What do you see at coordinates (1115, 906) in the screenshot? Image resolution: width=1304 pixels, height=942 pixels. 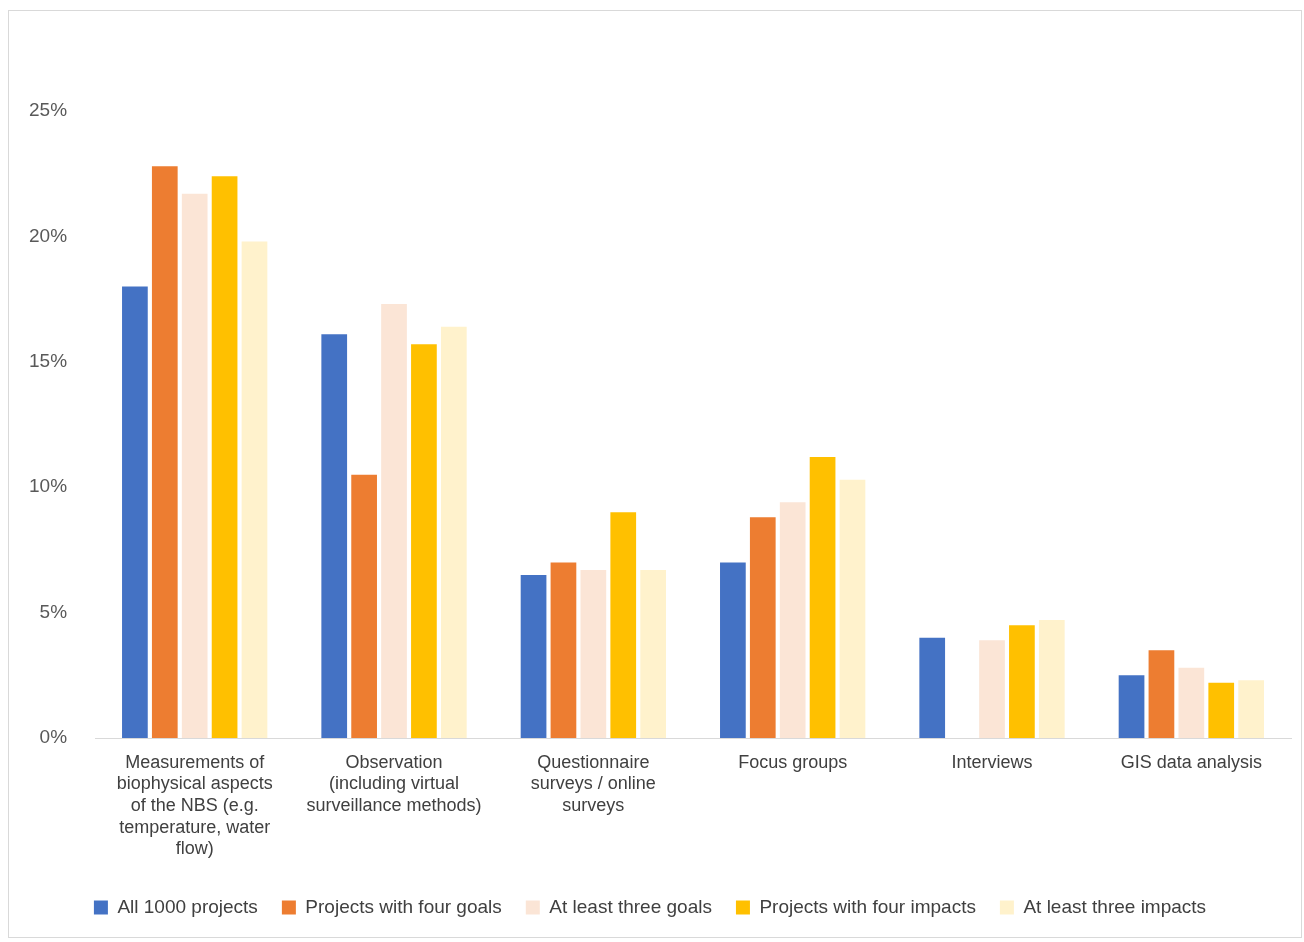 I see `legend-label: At least three impacts` at bounding box center [1115, 906].